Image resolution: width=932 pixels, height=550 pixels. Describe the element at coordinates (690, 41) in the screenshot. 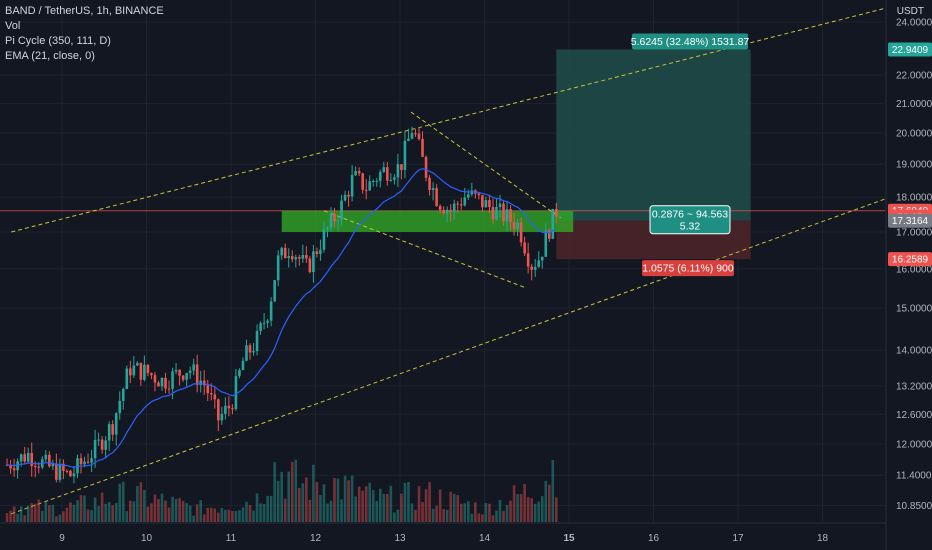

I see `profit-target-label: 5.6245 (32.48%) 1531.87` at that location.